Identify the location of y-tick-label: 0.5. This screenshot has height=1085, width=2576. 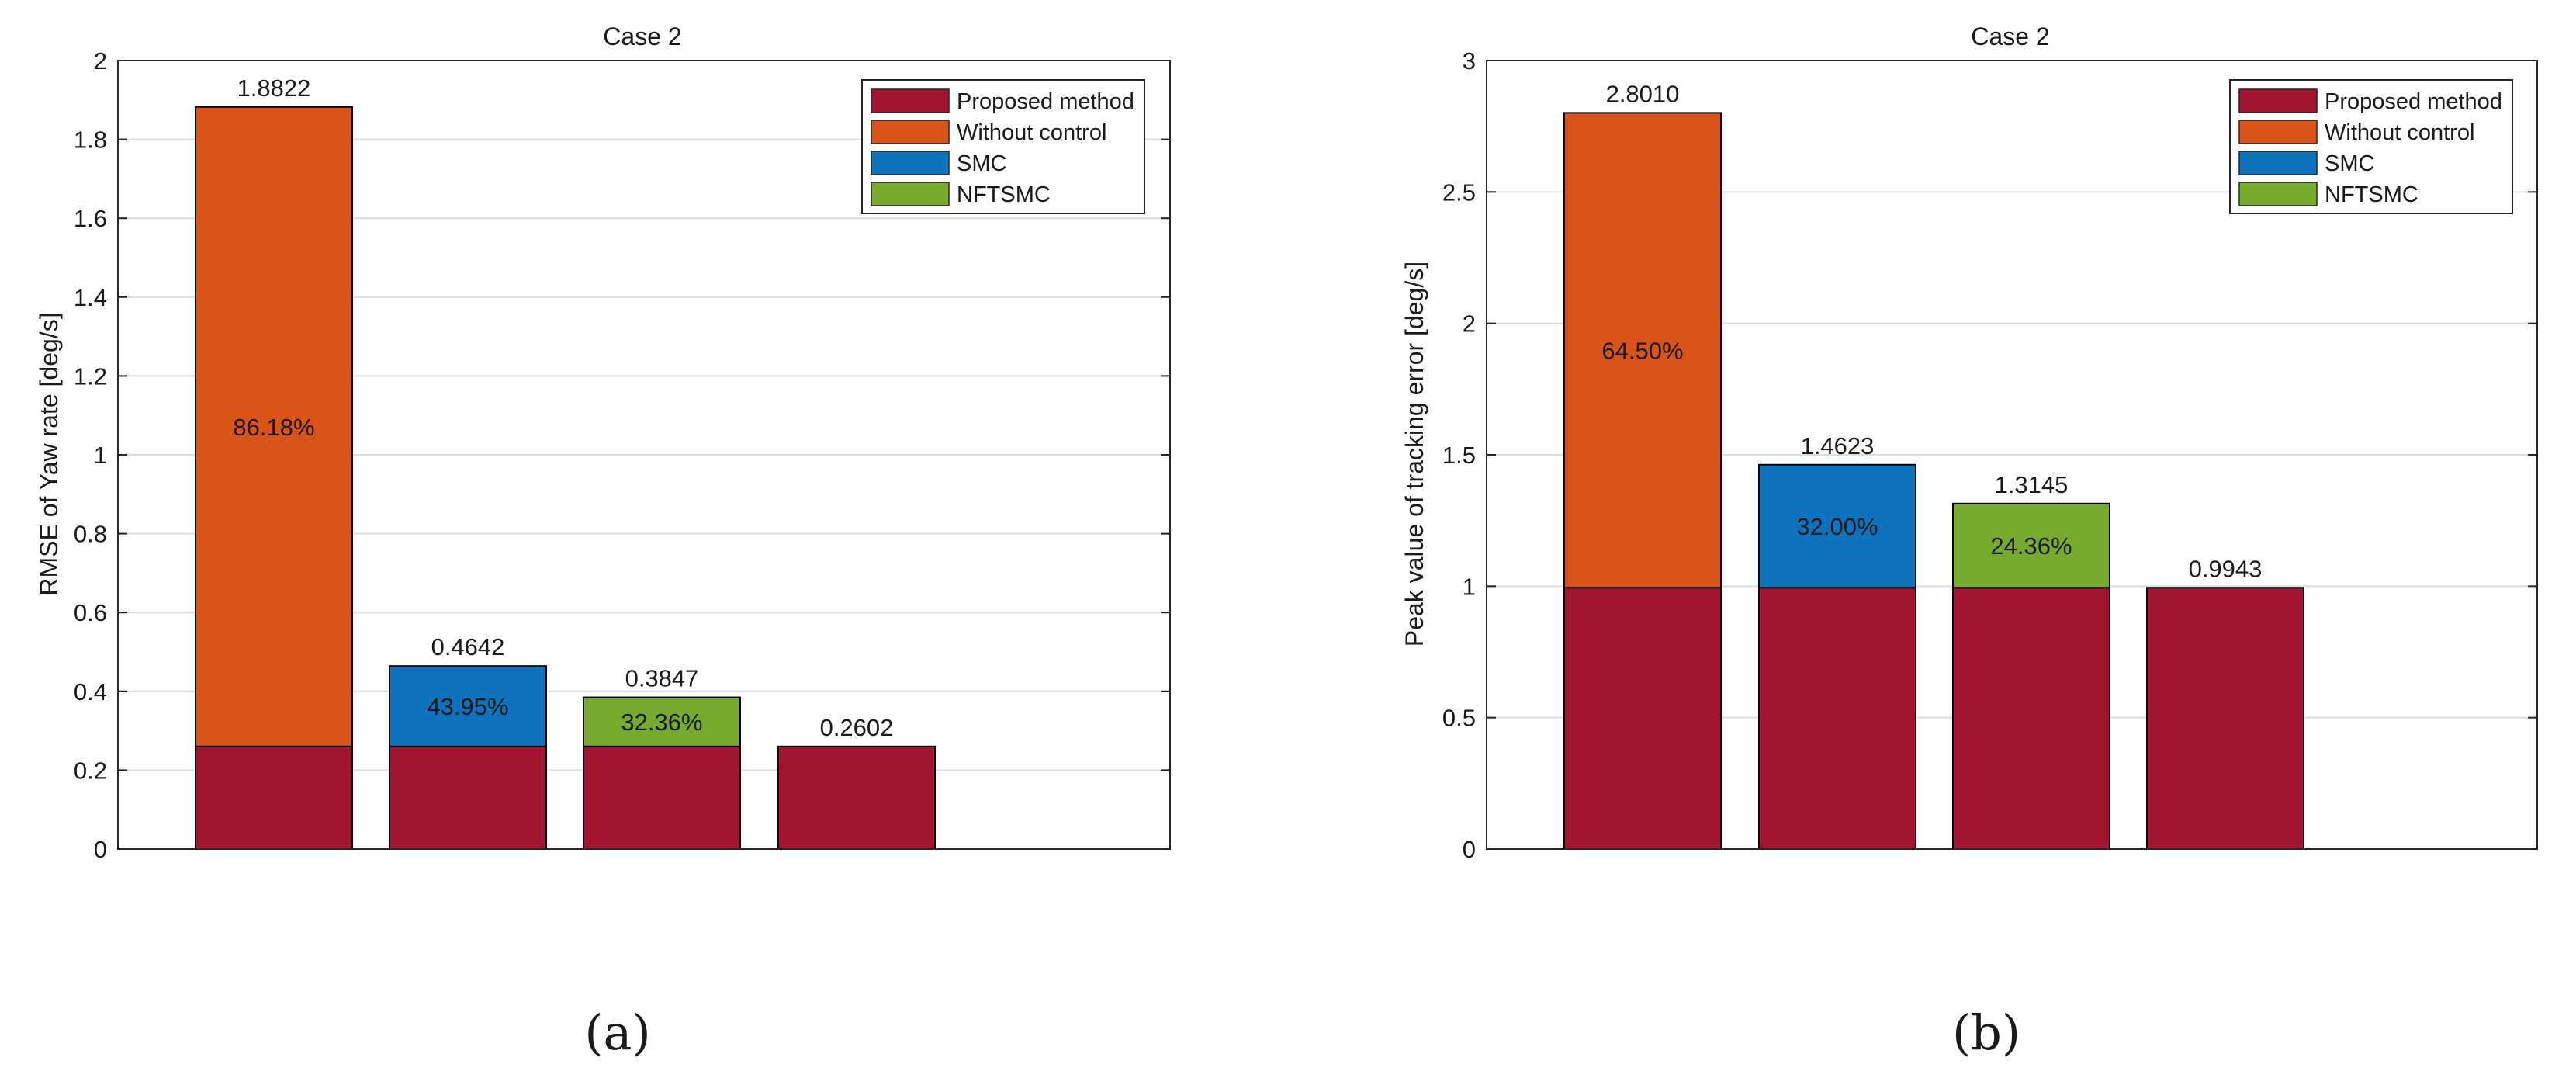
(1459, 718).